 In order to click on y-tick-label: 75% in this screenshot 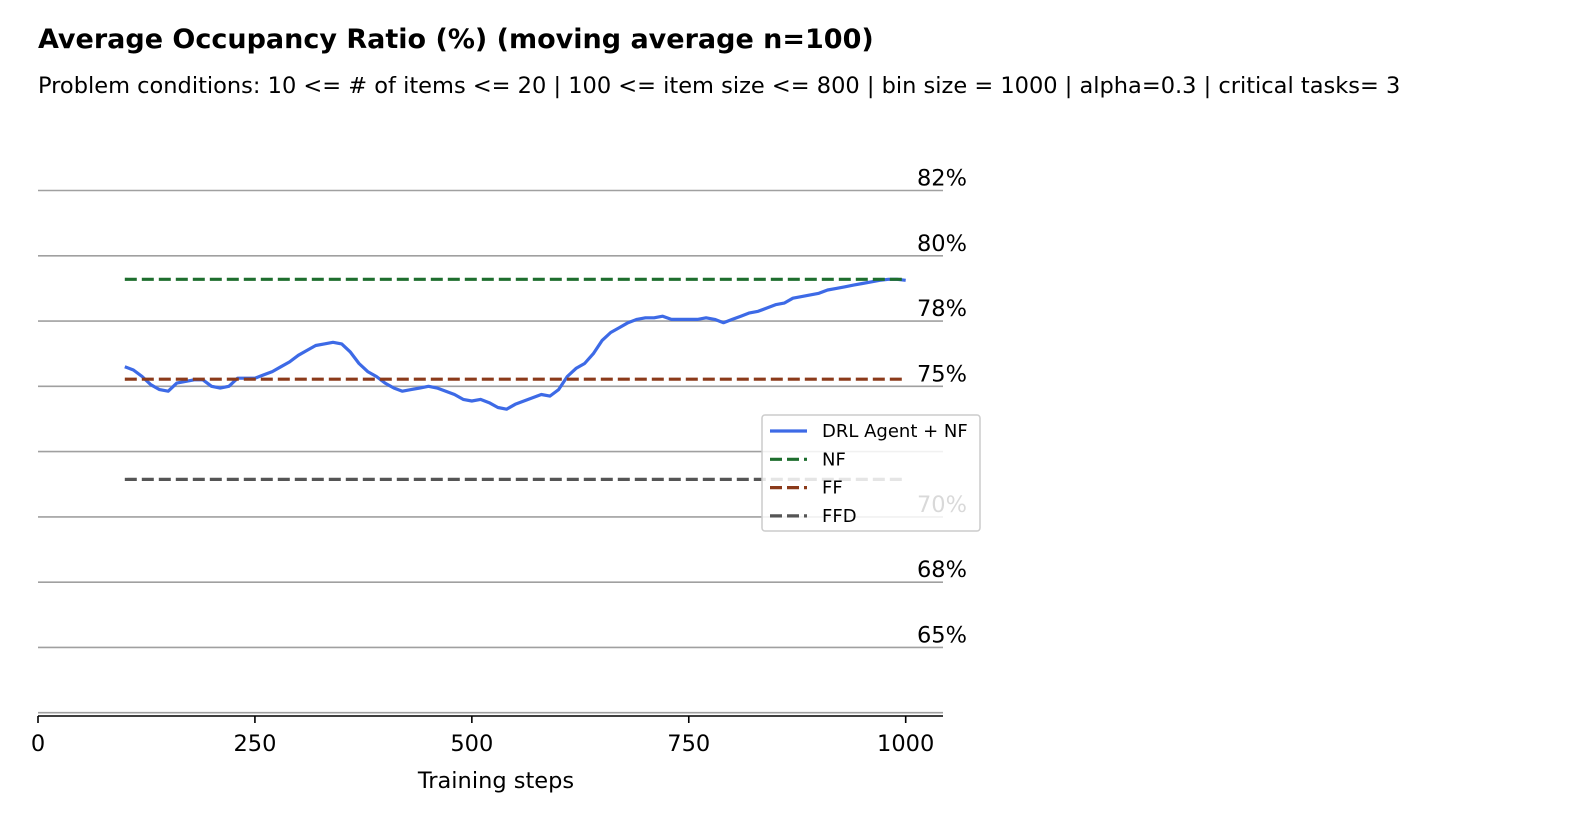, I will do `click(942, 374)`.